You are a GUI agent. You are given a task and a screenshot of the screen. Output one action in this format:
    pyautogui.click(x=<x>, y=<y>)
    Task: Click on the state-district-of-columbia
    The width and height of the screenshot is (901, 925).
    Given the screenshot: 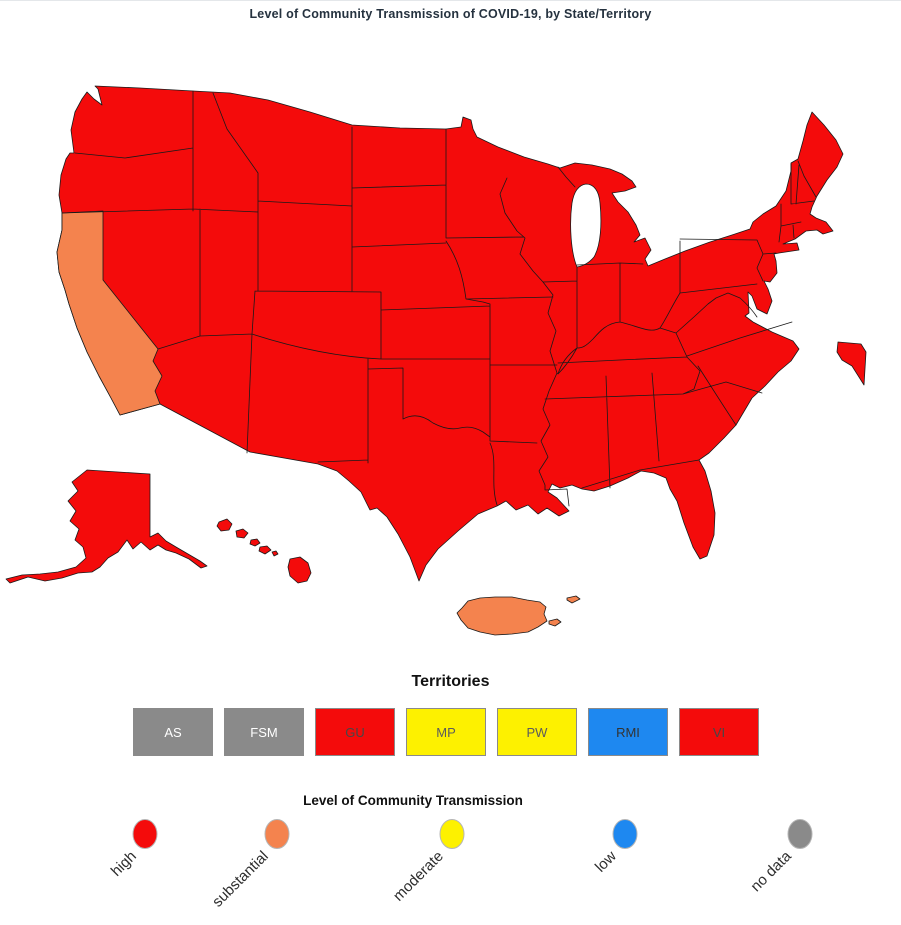 What is the action you would take?
    pyautogui.click(x=851, y=363)
    